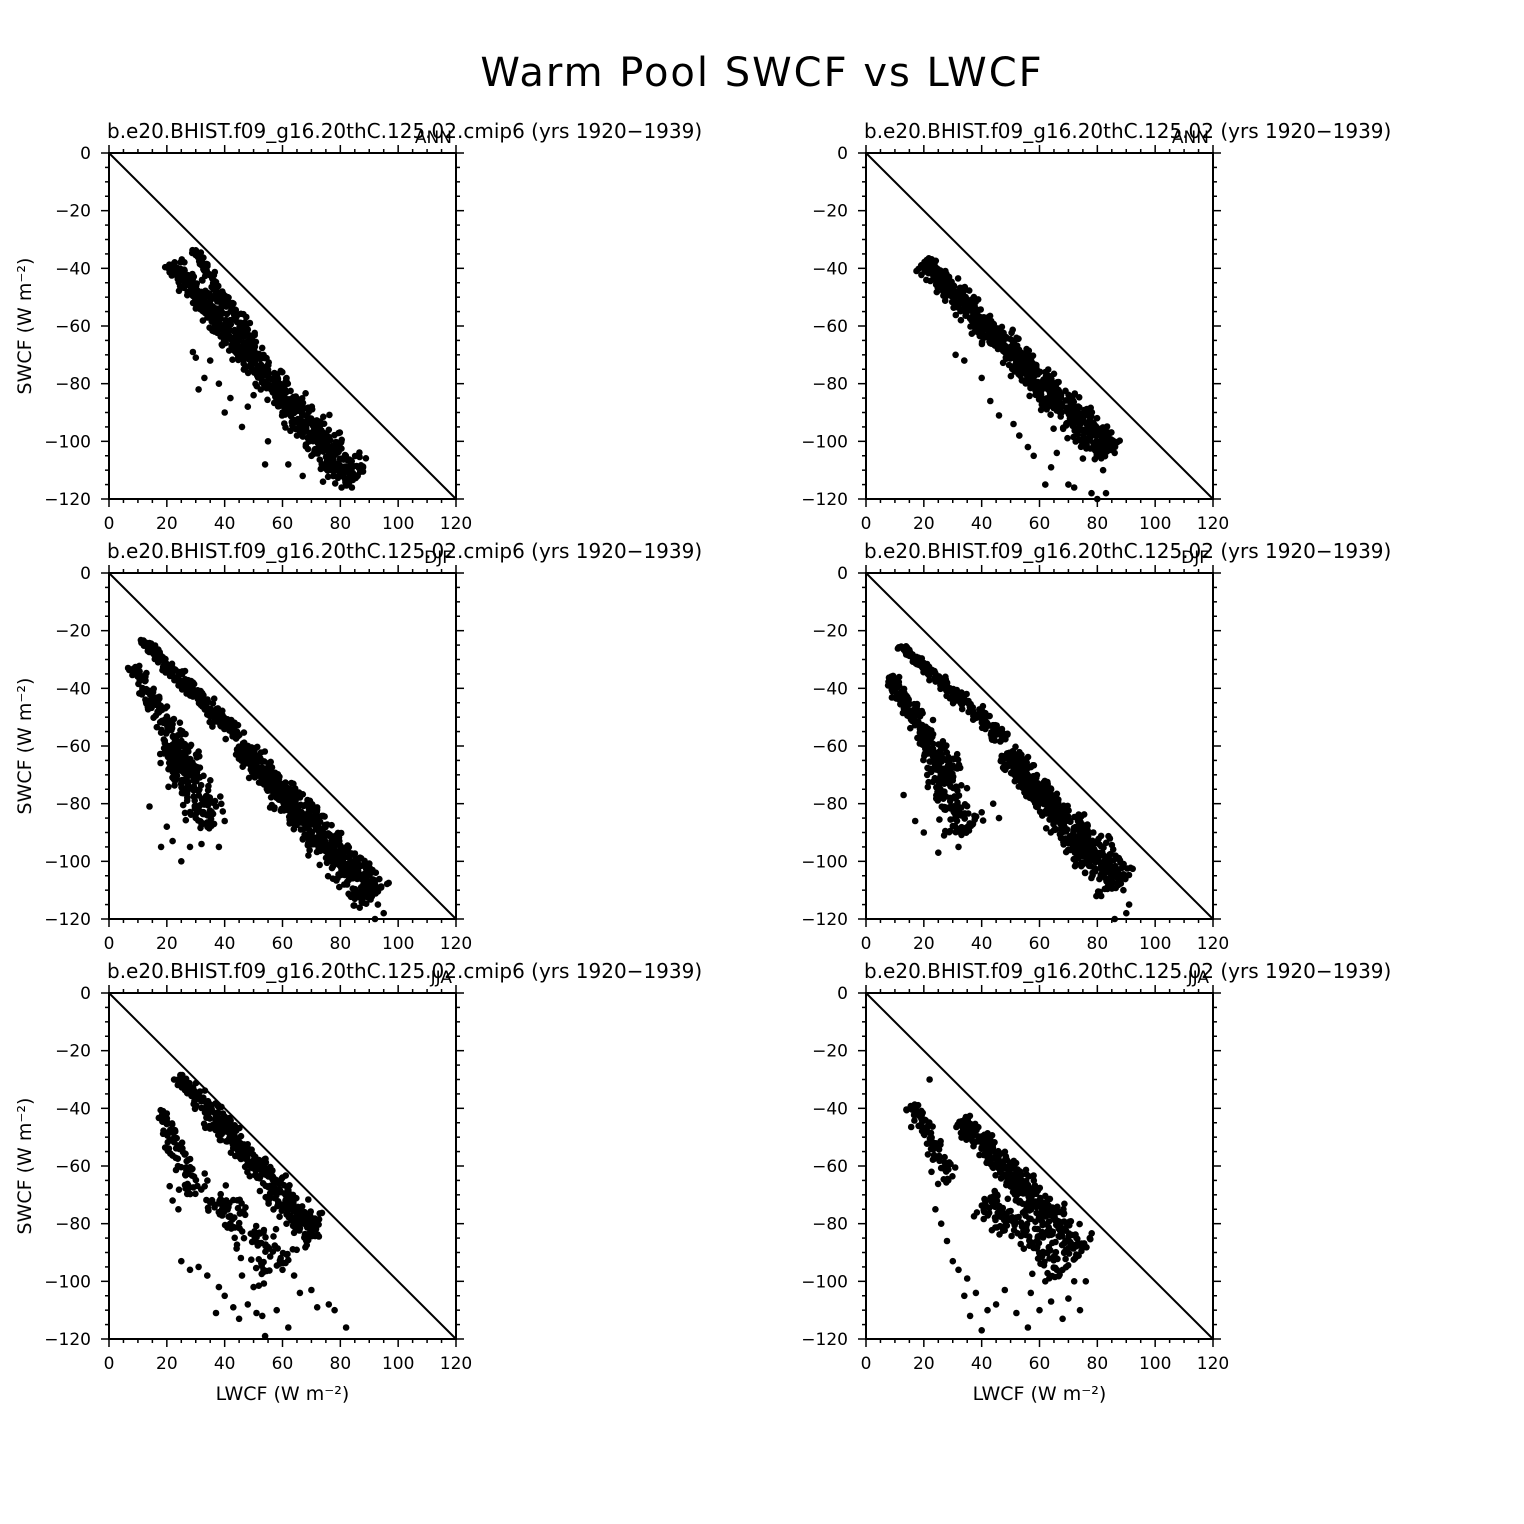 This screenshot has width=1524, height=1524. Describe the element at coordinates (85, 994) in the screenshot. I see `y-tick-label: 0` at that location.